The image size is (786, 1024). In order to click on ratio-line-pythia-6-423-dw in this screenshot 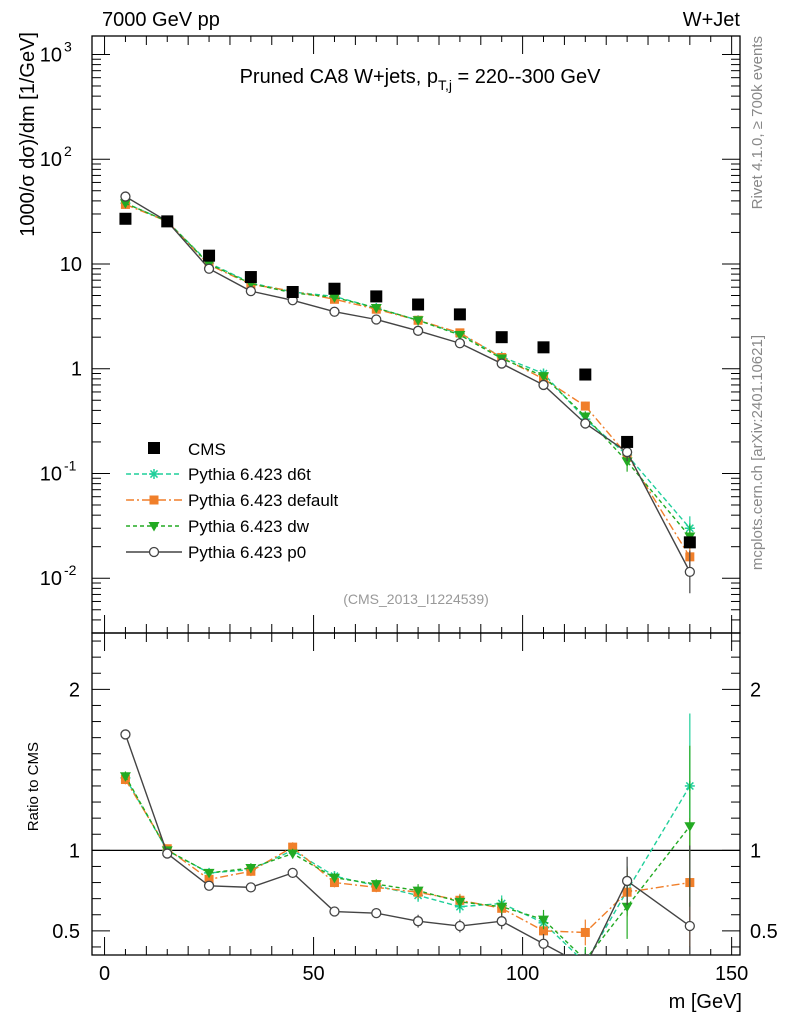, I will do `click(407, 865)`.